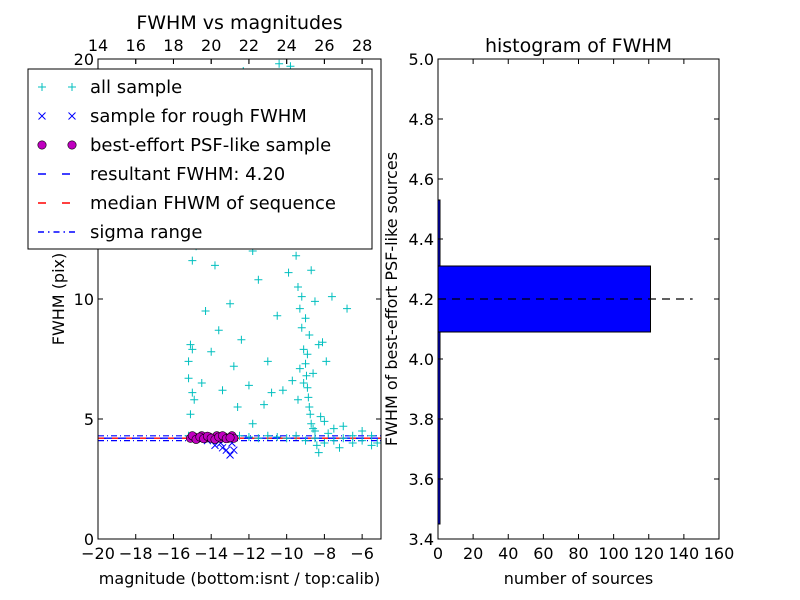 The width and height of the screenshot is (800, 600). Describe the element at coordinates (421, 539) in the screenshot. I see `y-tick-label: 3.4` at that location.